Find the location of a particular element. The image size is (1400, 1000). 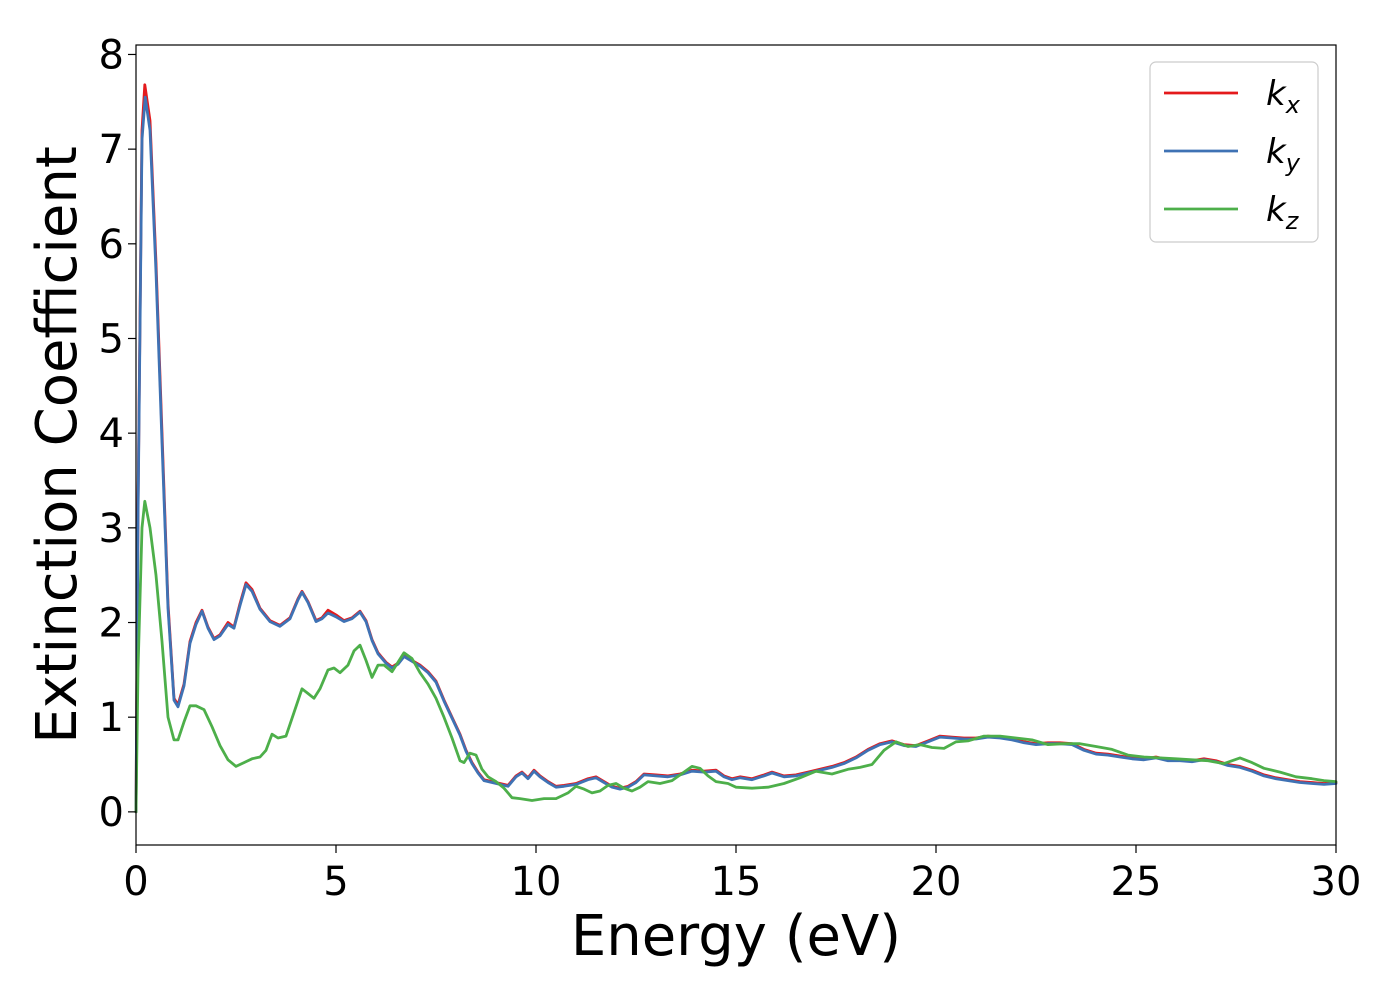

x-tick-label: 30 is located at coordinates (1336, 882).